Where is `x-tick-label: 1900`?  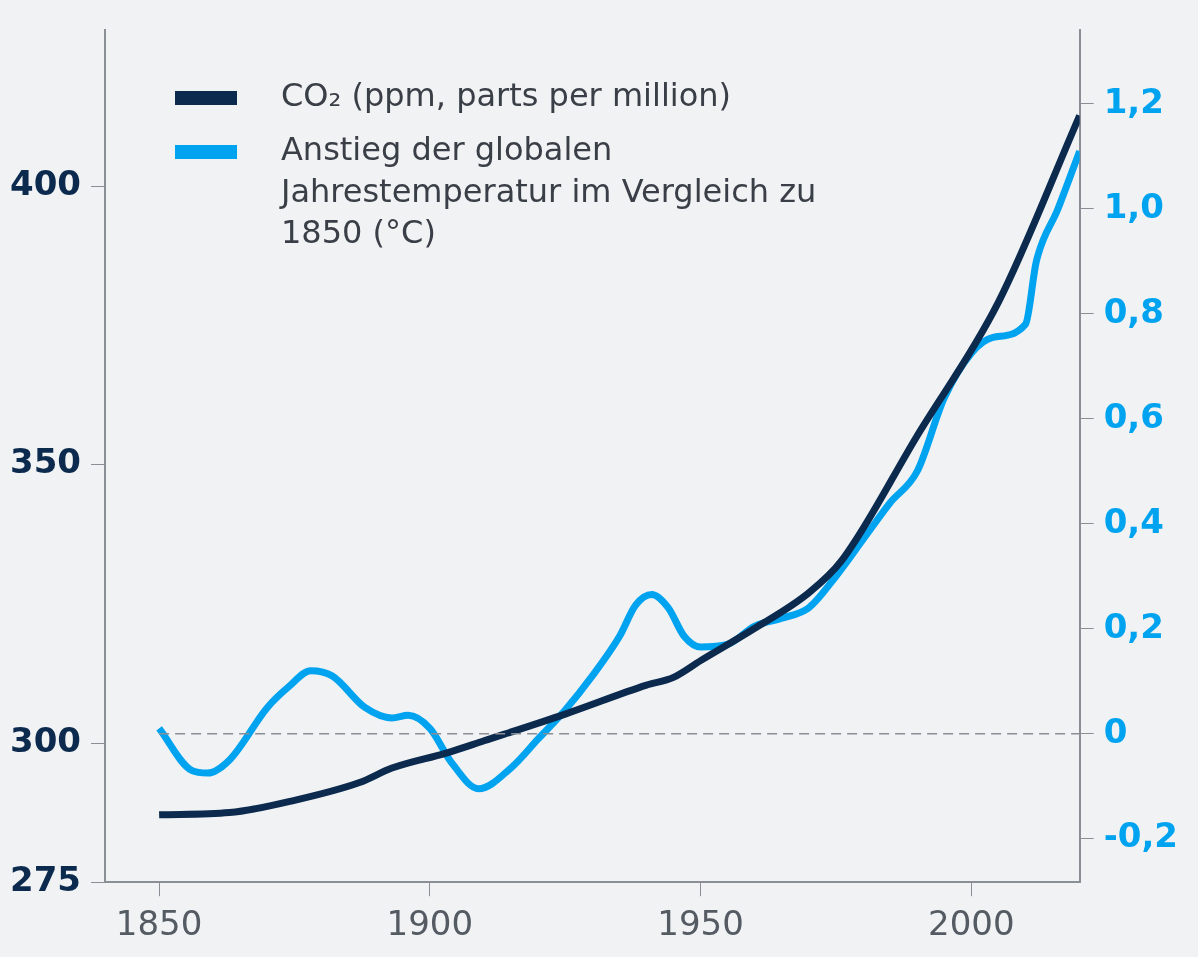 x-tick-label: 1900 is located at coordinates (430, 923).